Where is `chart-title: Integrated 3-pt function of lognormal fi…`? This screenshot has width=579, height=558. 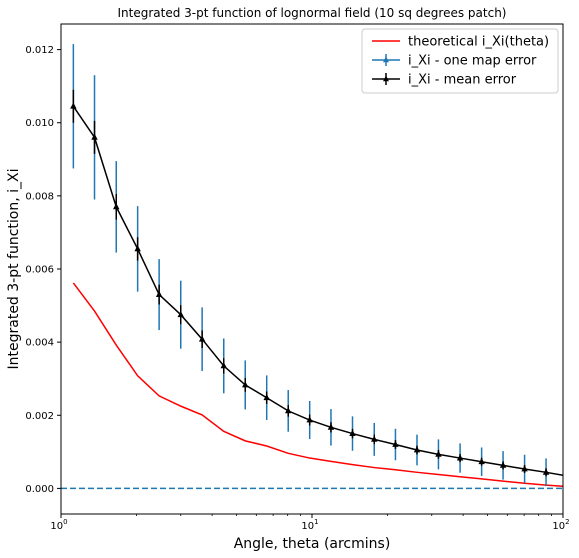 chart-title: Integrated 3-pt function of lognormal fi… is located at coordinates (312, 13).